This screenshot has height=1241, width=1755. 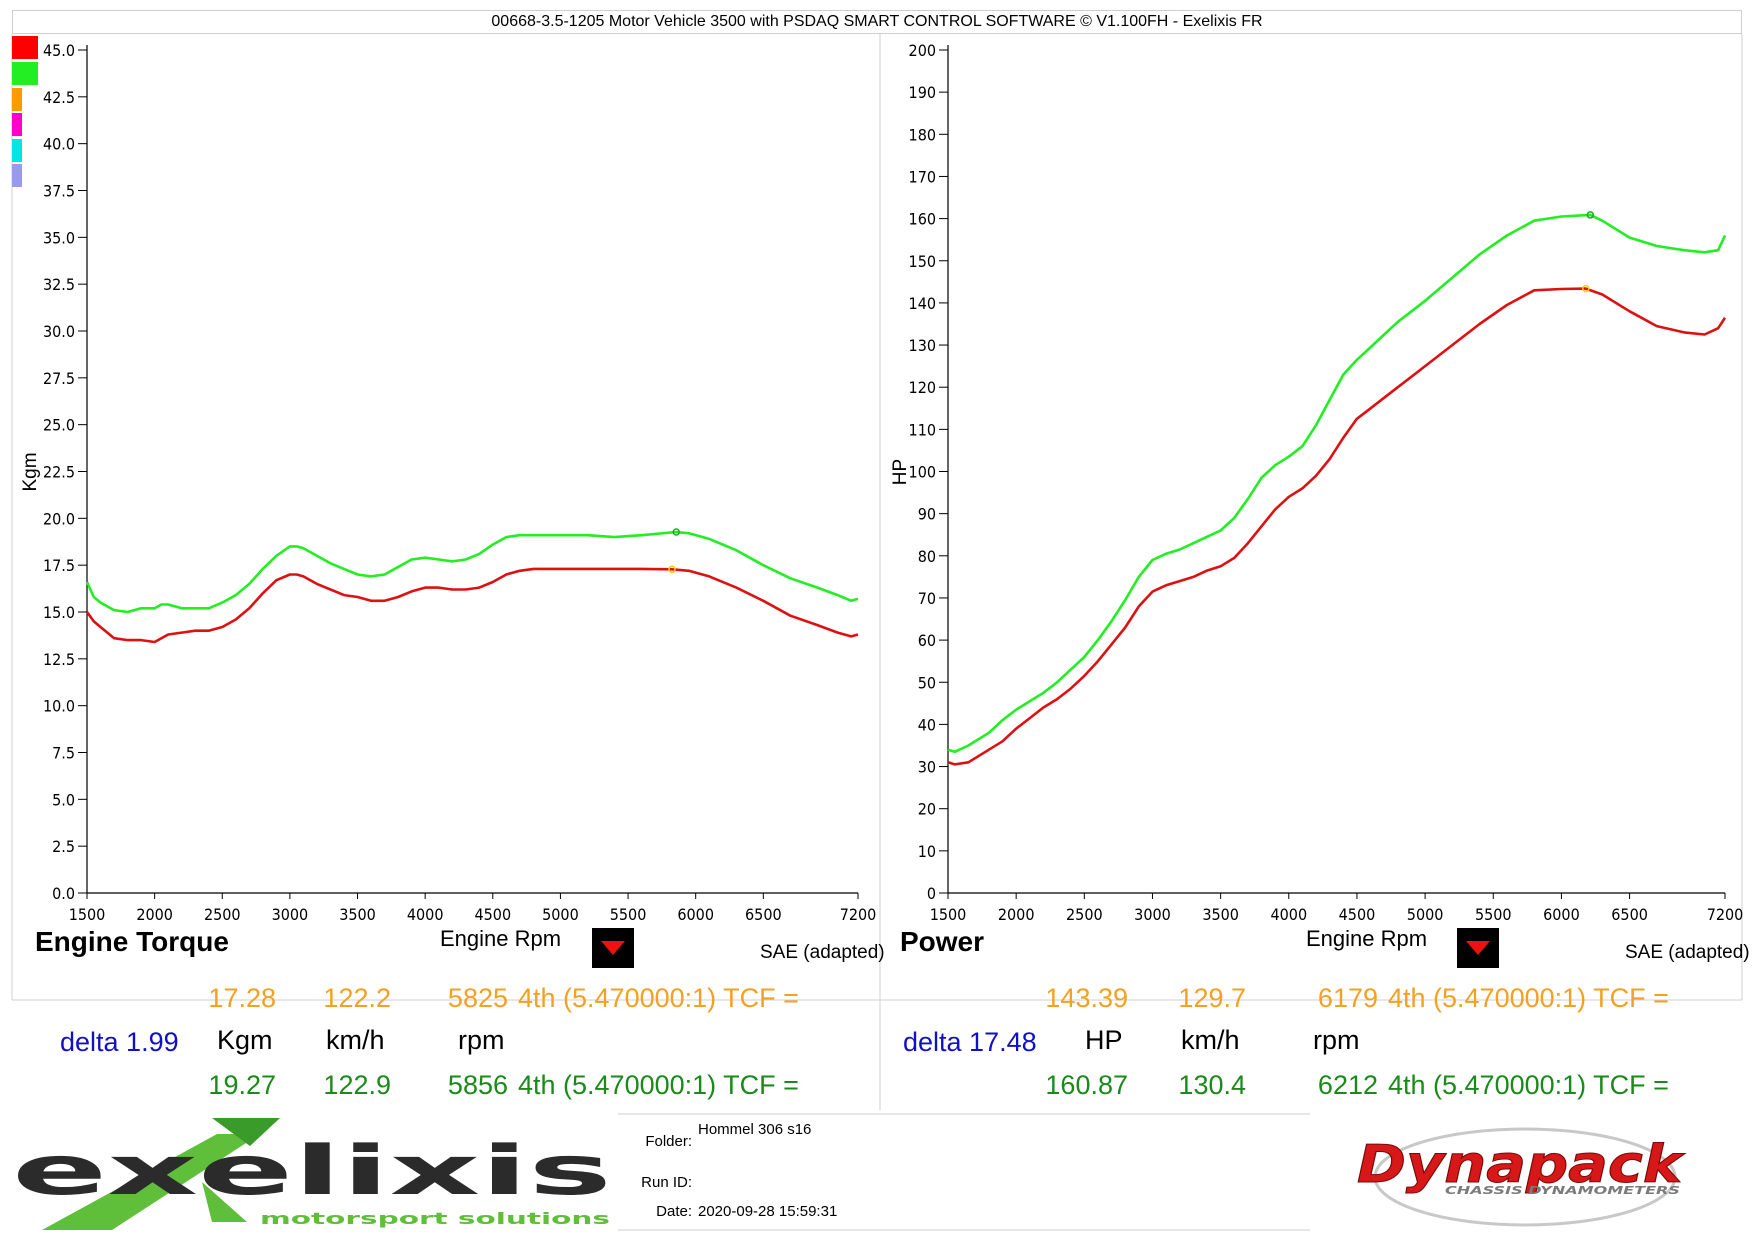 What do you see at coordinates (357, 998) in the screenshot?
I see `torque-cursor1-speed: 122.2` at bounding box center [357, 998].